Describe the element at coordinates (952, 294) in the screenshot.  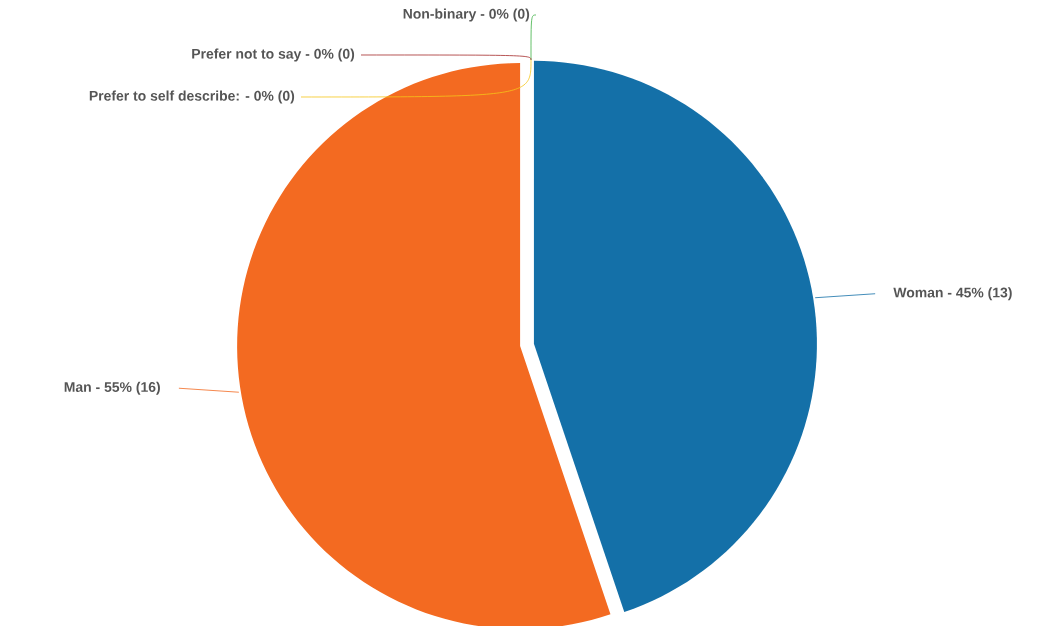
I see `legend-label: Woman - 45% (13)` at that location.